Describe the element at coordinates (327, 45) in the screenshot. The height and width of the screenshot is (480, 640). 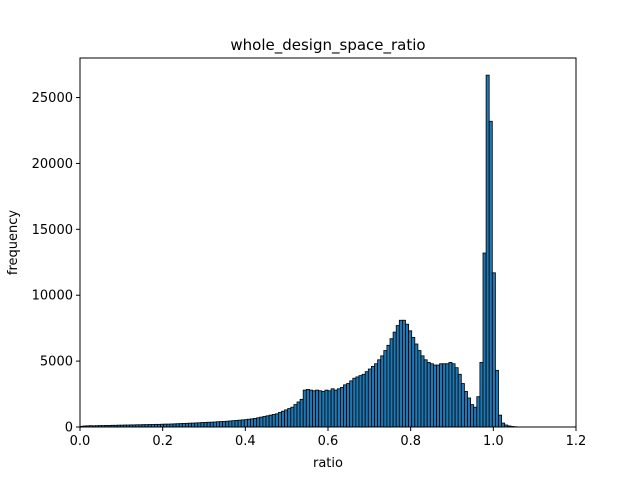
I see `chart-title: whole_design_space_ratio` at that location.